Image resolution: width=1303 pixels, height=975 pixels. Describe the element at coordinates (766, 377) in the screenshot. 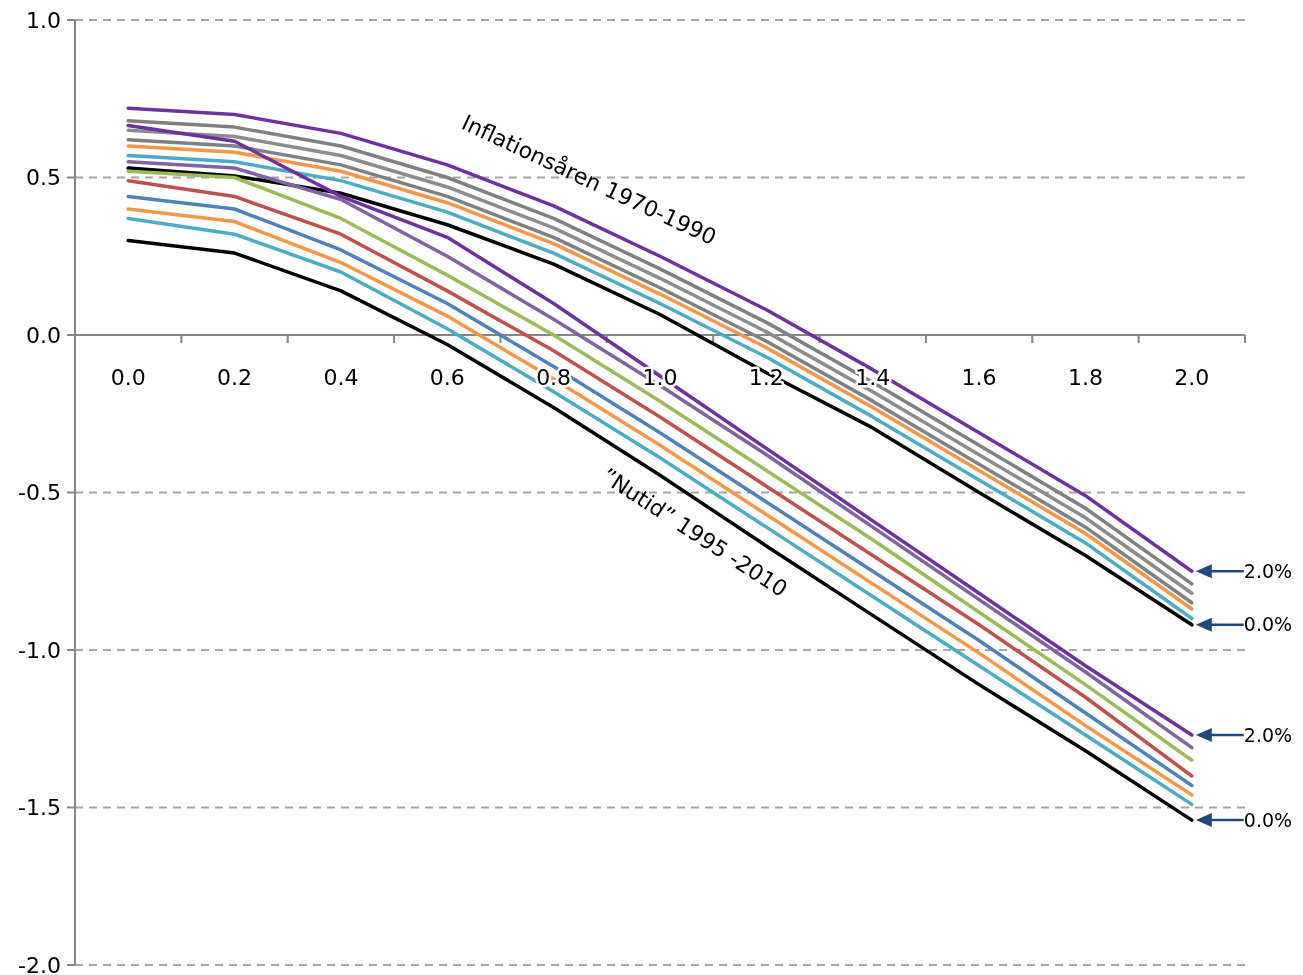

I see `x-tick-label: 1.2` at that location.